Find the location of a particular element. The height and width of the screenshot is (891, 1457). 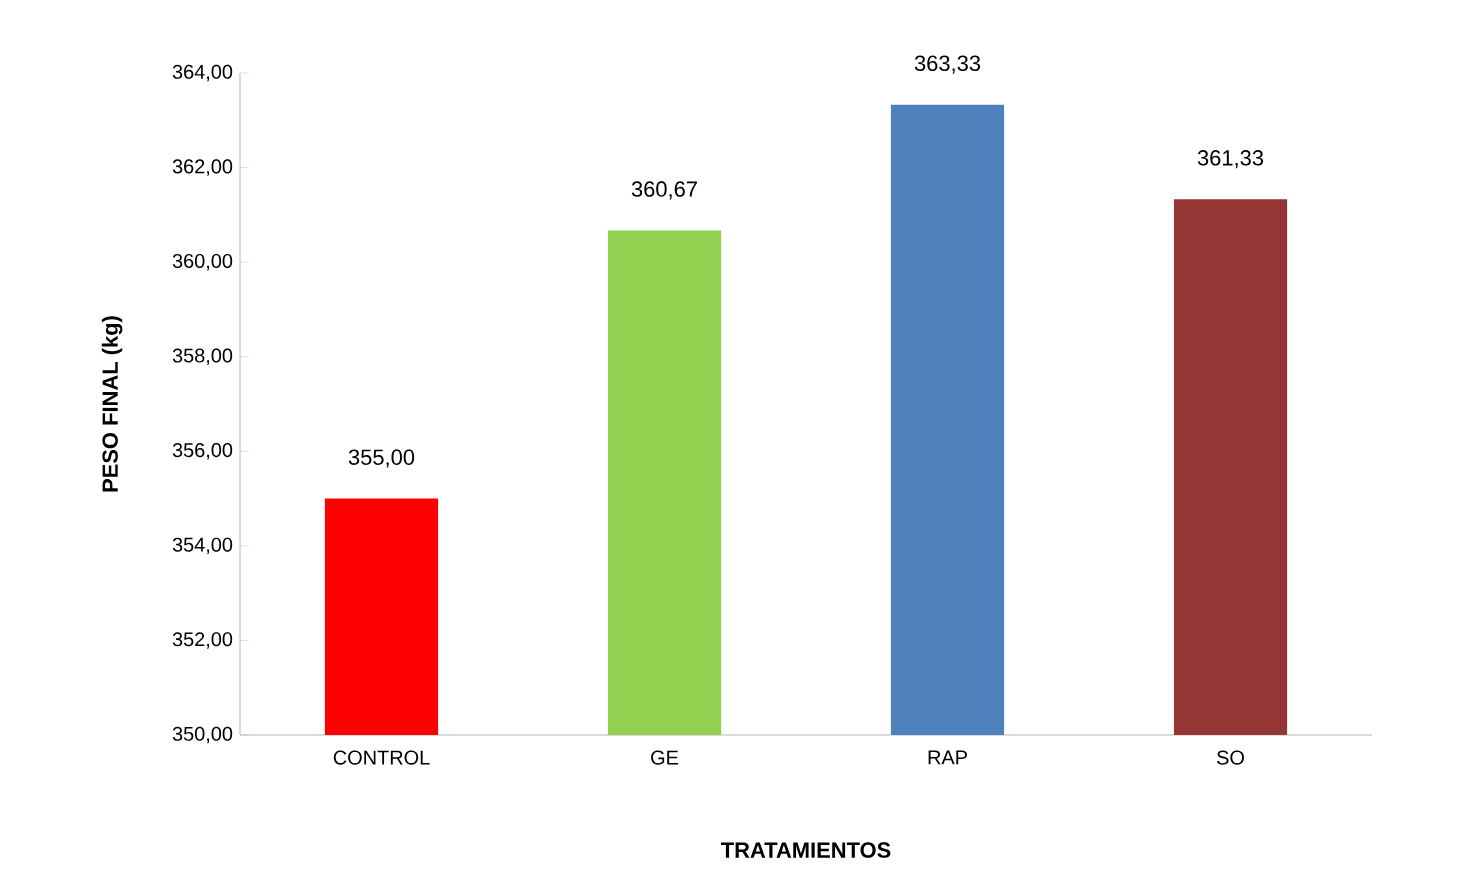

data-label: 363,33 is located at coordinates (947, 64).